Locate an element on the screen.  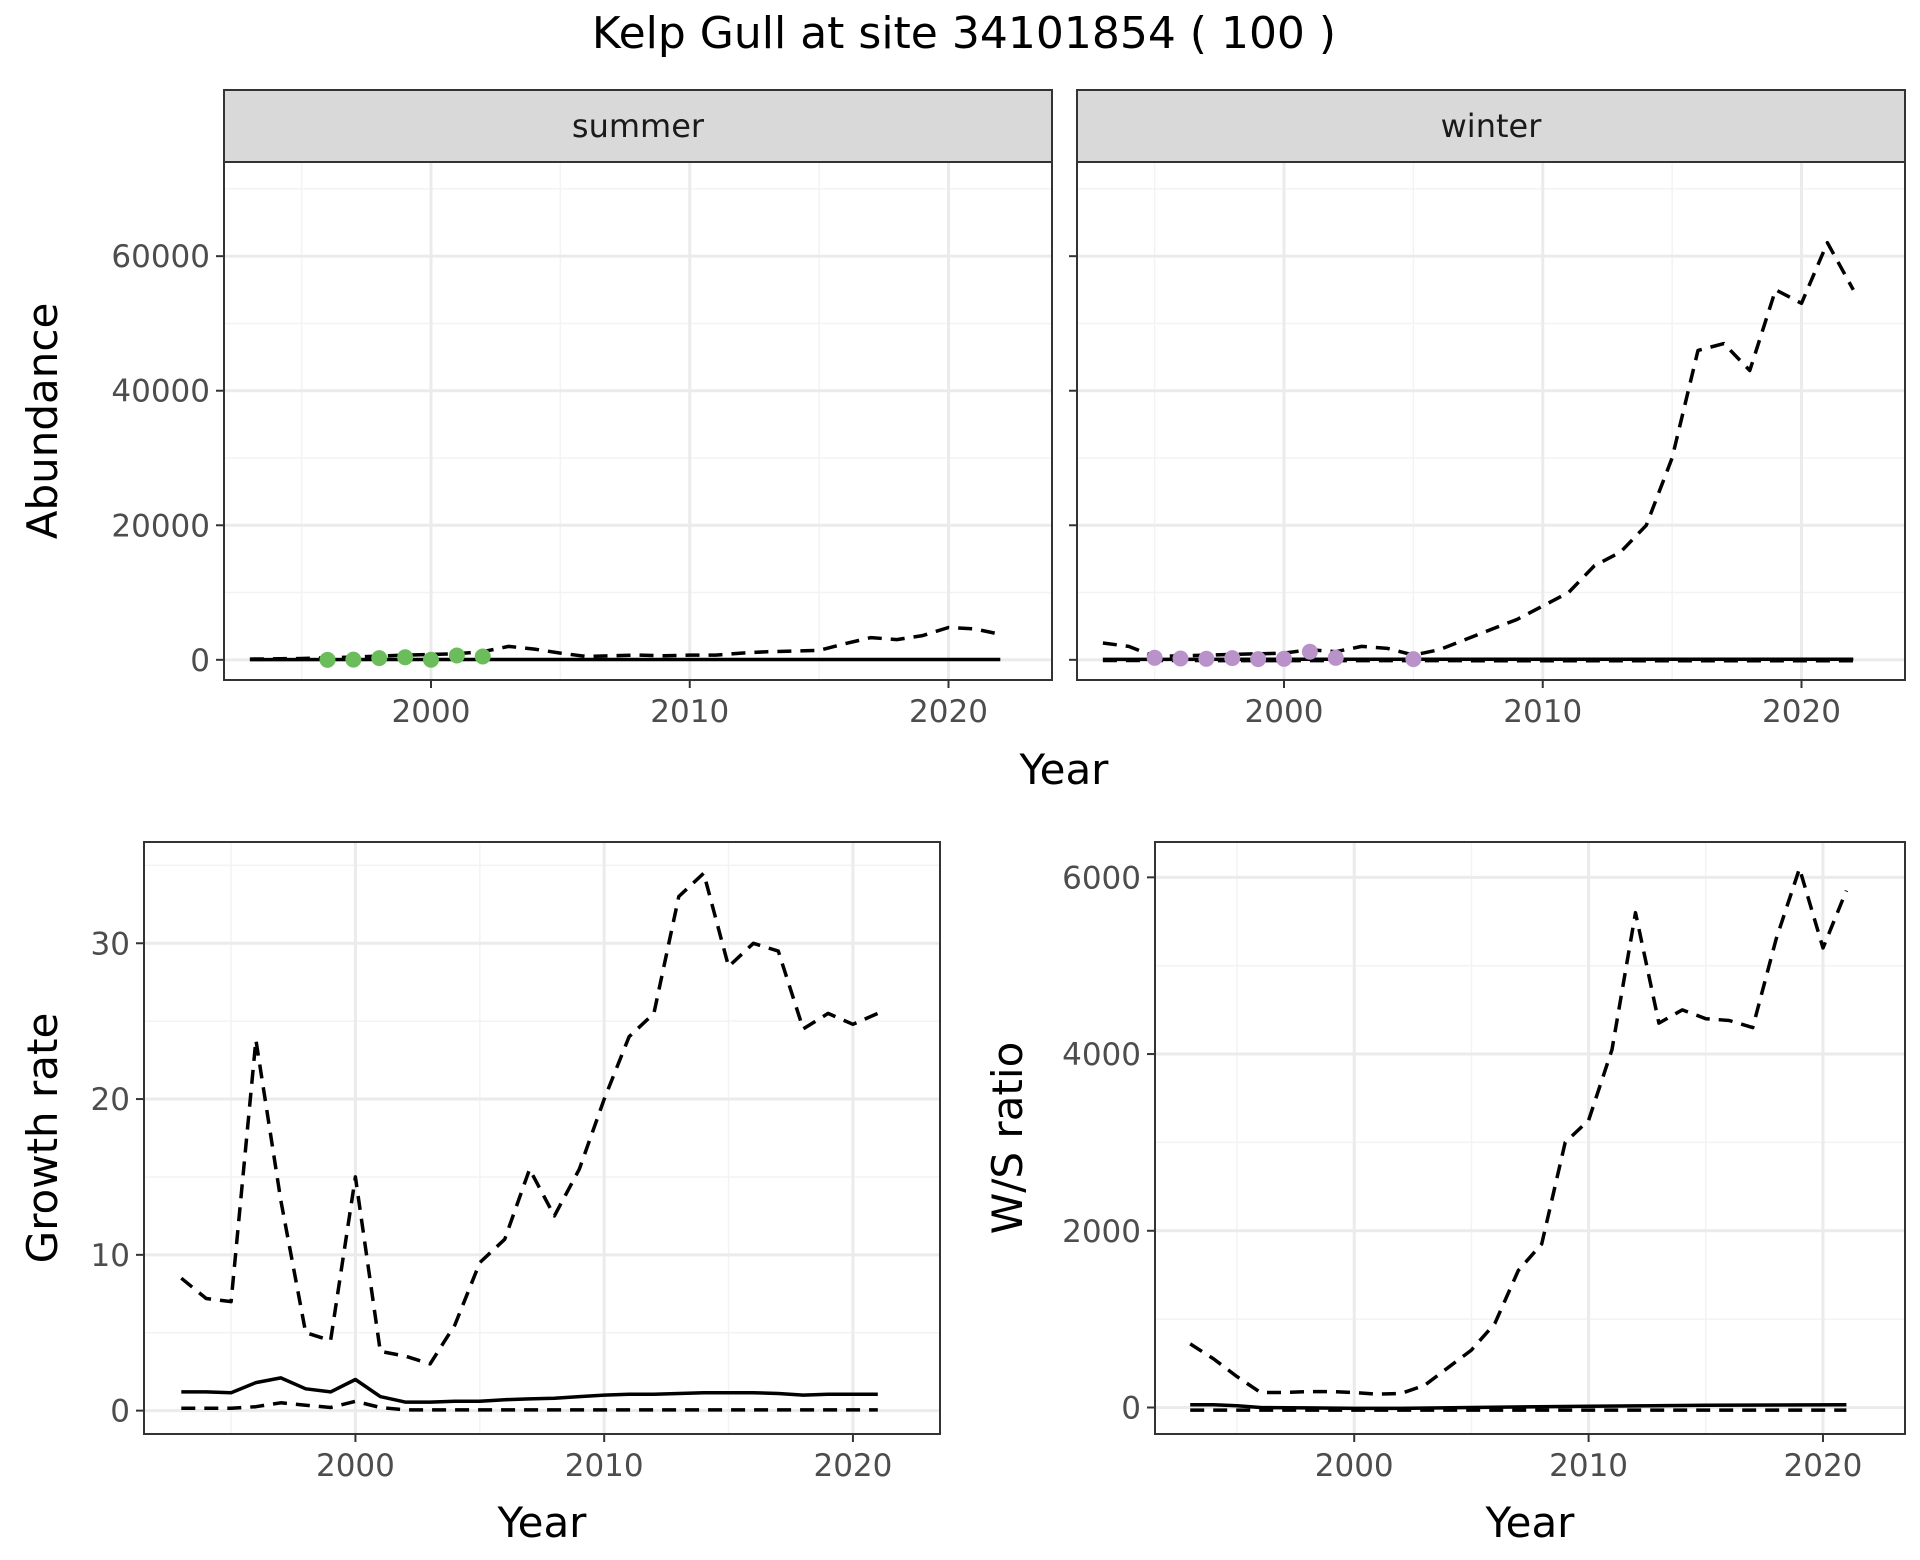
y-tick-label: 2000 is located at coordinates (1101, 1232).